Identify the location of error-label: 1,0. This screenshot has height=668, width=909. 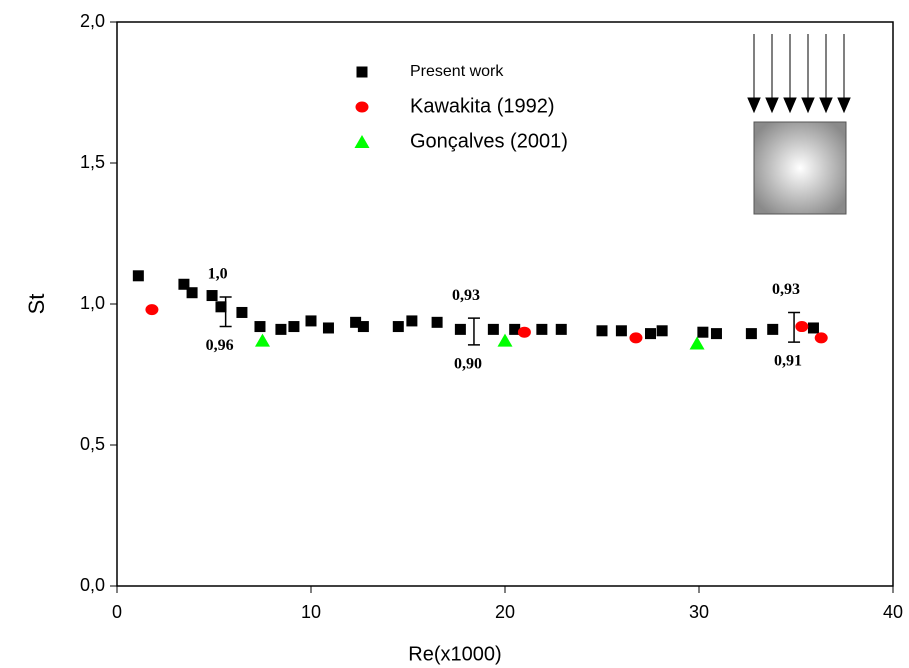
(218, 274).